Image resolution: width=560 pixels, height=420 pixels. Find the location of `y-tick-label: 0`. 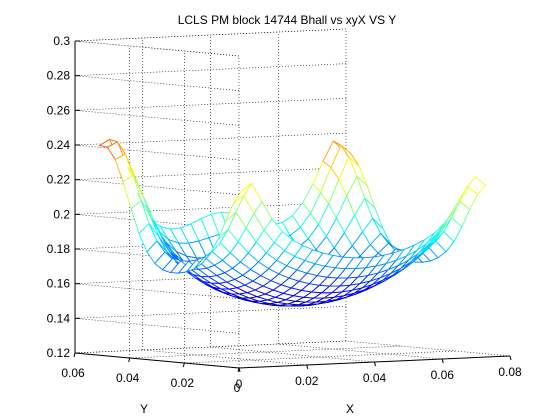

y-tick-label: 0 is located at coordinates (237, 388).